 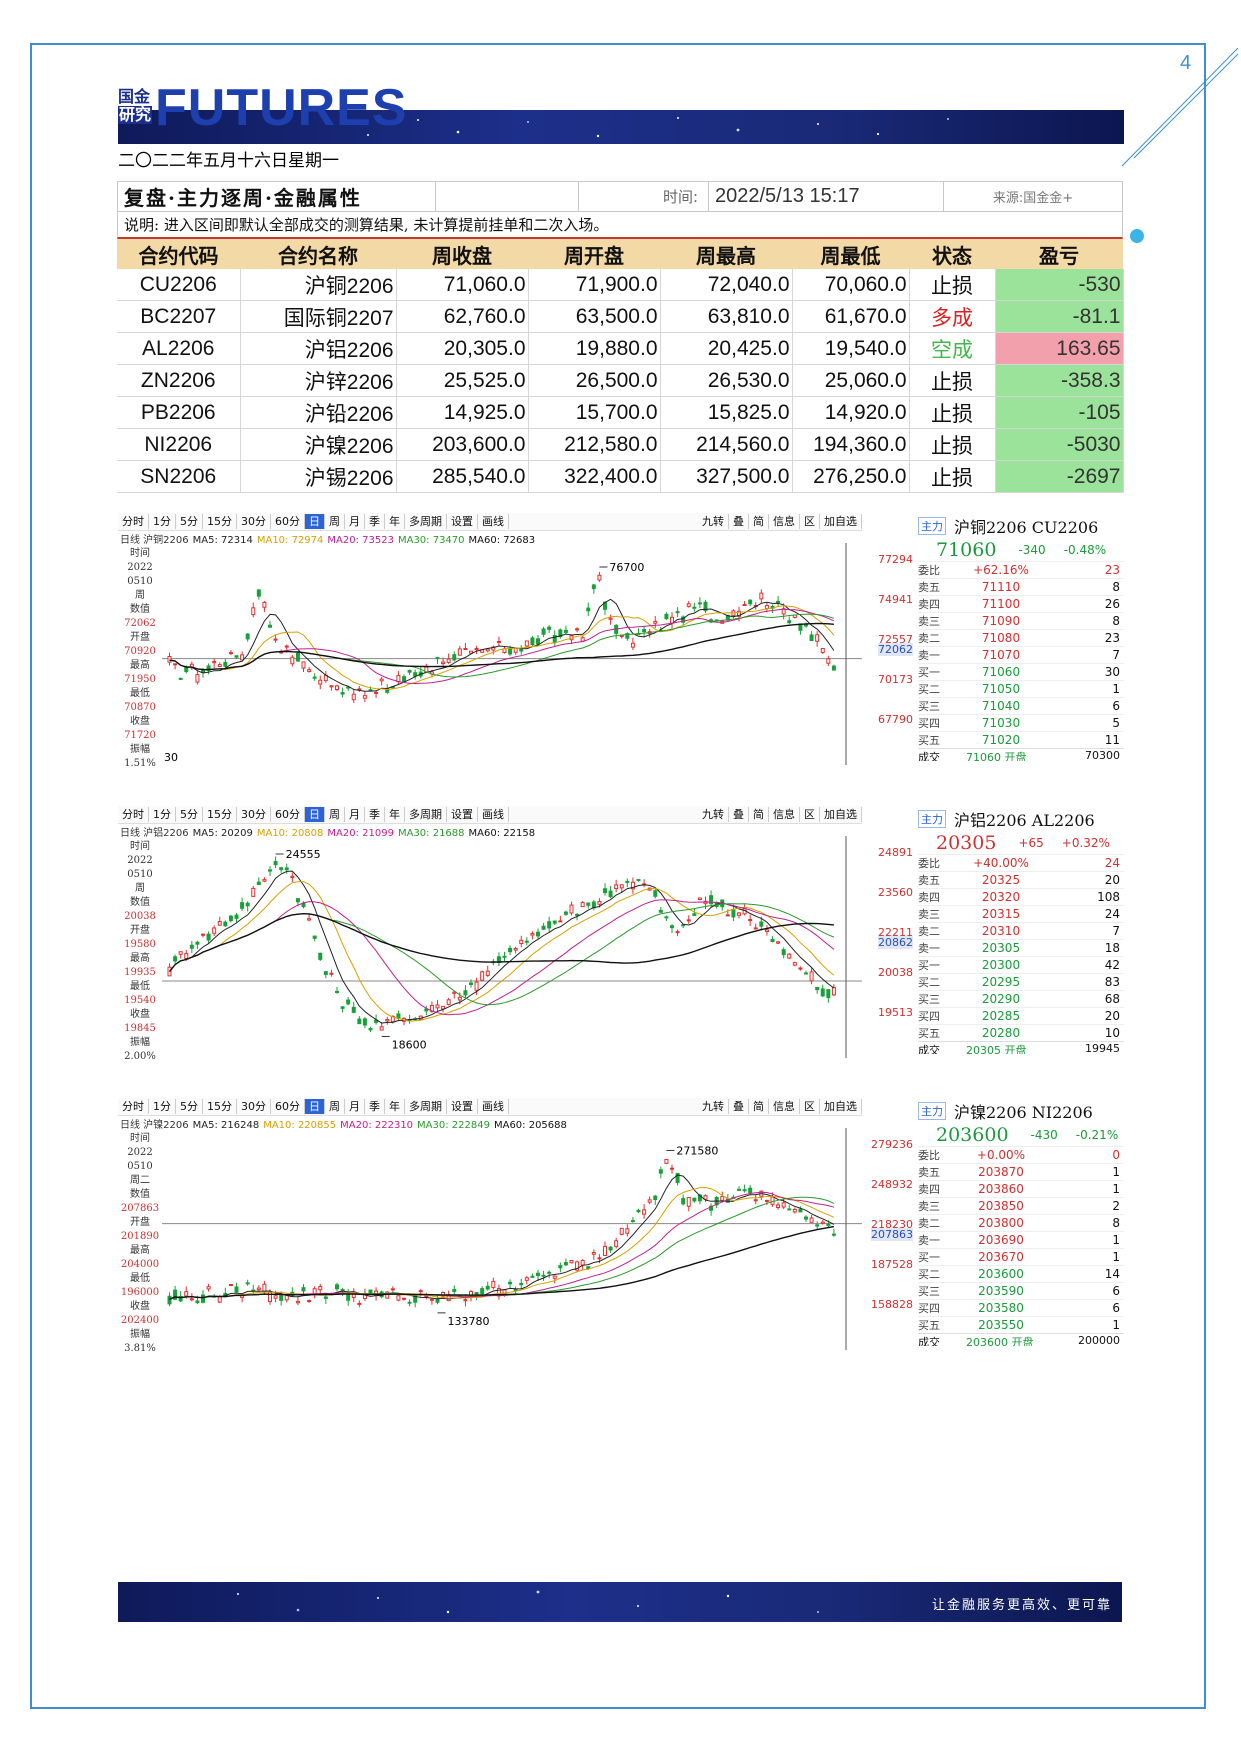 What do you see at coordinates (1021, 1032) in the screenshot?
I see `order-book-row: 买五 20280 10` at bounding box center [1021, 1032].